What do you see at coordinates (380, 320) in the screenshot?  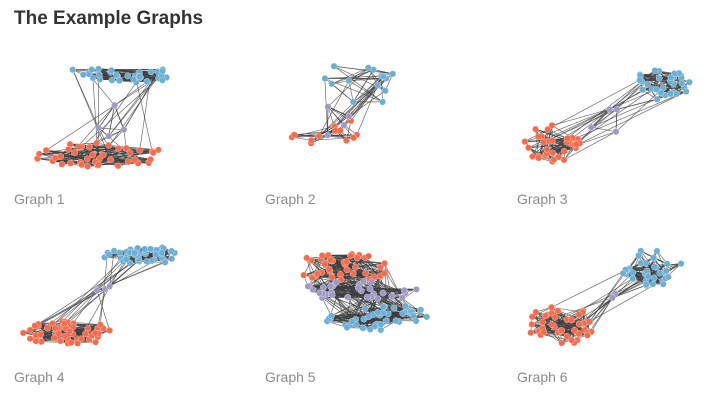 I see `graph-panel-5: Graph 5` at bounding box center [380, 320].